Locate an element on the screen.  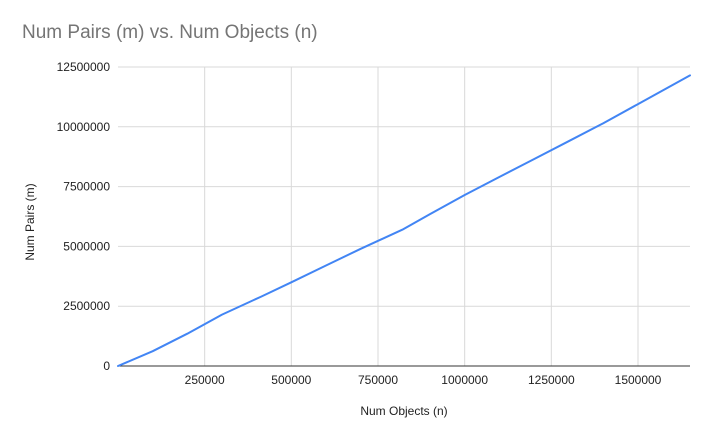
y-tick-label: 12500000 is located at coordinates (84, 67).